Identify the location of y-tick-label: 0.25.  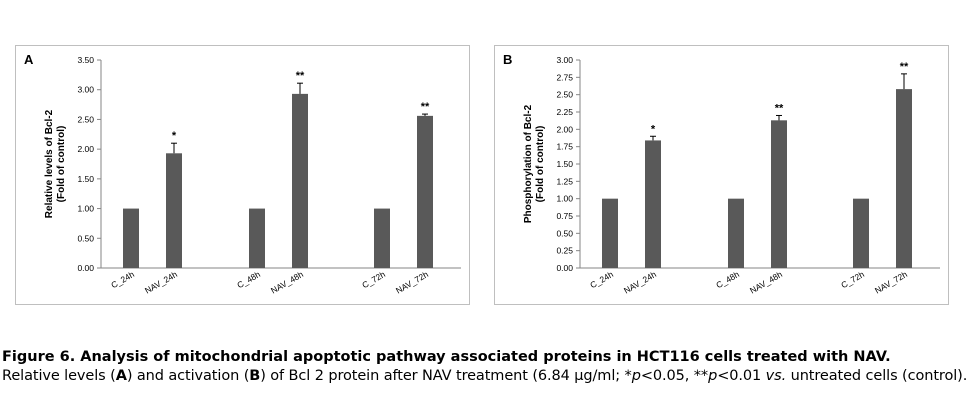
(564, 251).